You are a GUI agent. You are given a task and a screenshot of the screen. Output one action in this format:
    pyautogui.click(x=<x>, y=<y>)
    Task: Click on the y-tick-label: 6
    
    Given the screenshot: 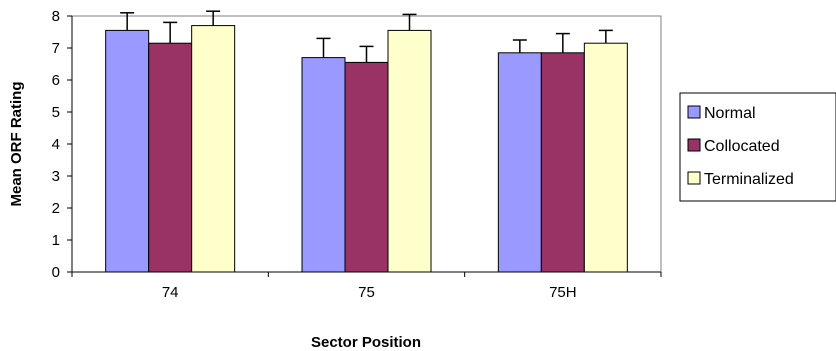 What is the action you would take?
    pyautogui.click(x=56, y=80)
    